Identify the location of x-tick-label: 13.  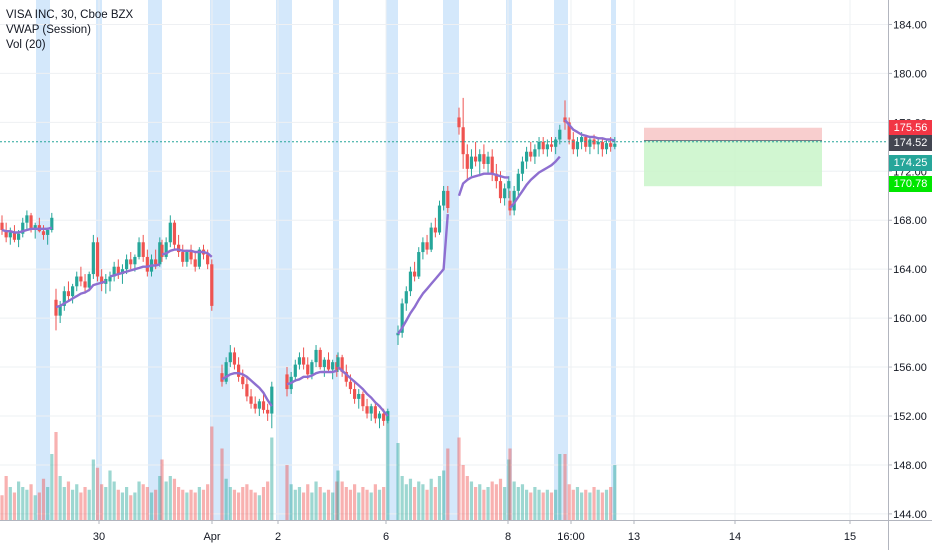
(634, 537).